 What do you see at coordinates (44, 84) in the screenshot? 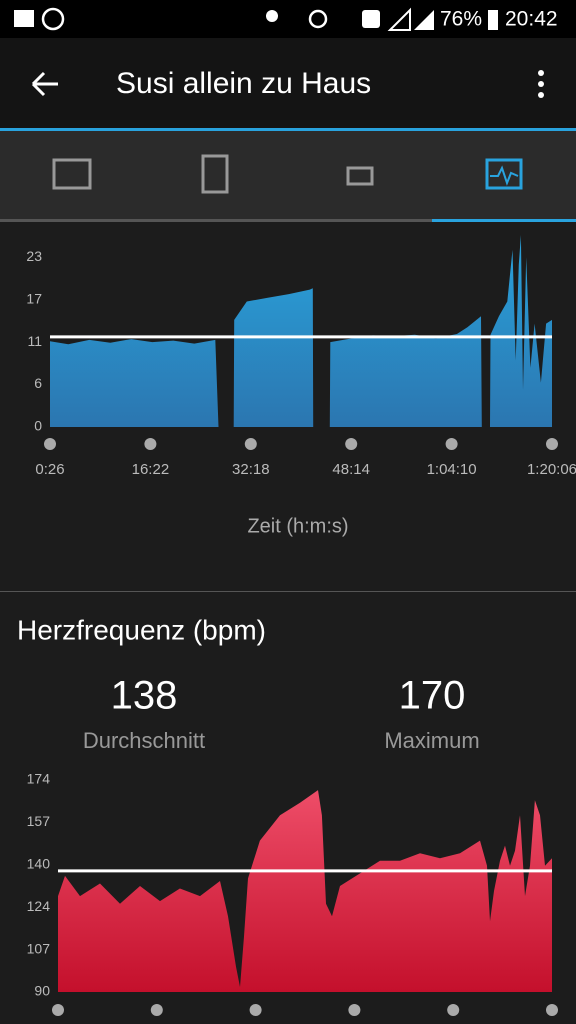
I see `back-button` at bounding box center [44, 84].